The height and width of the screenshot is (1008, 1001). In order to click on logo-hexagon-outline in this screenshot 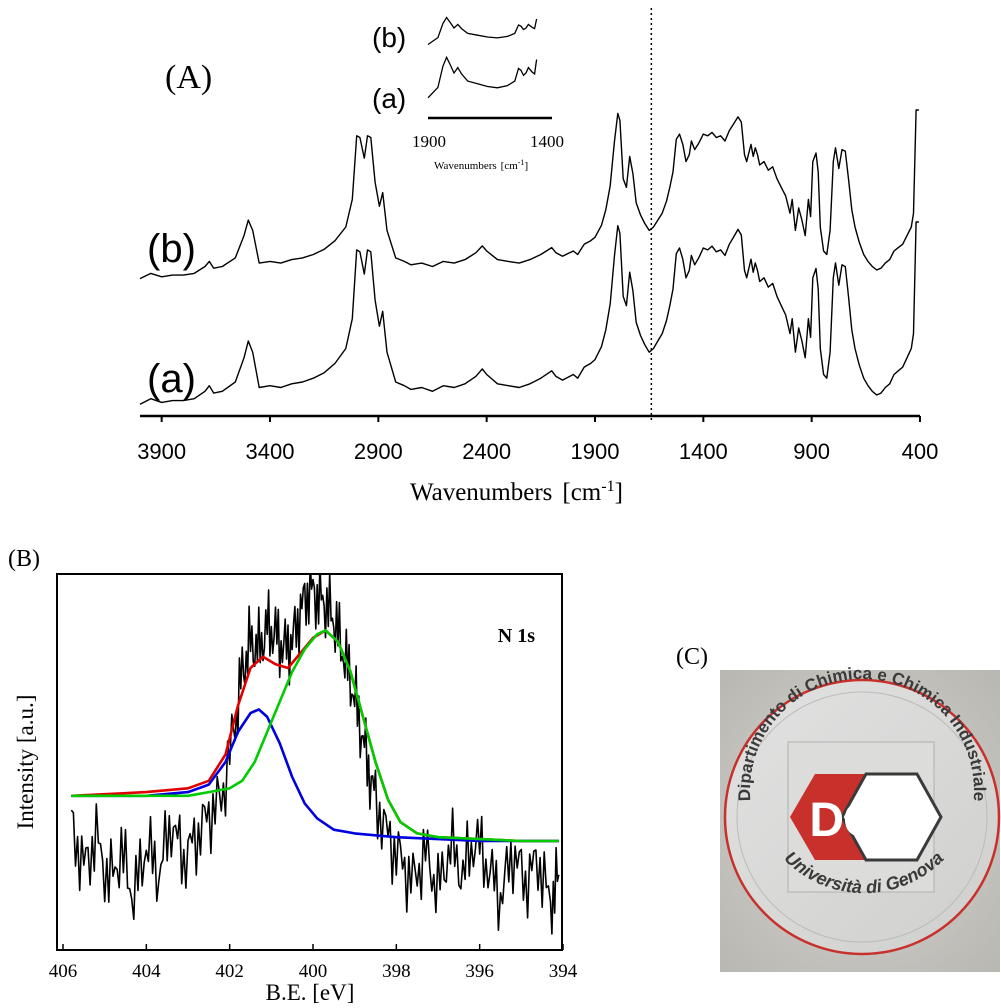, I will do `click(891, 817)`.